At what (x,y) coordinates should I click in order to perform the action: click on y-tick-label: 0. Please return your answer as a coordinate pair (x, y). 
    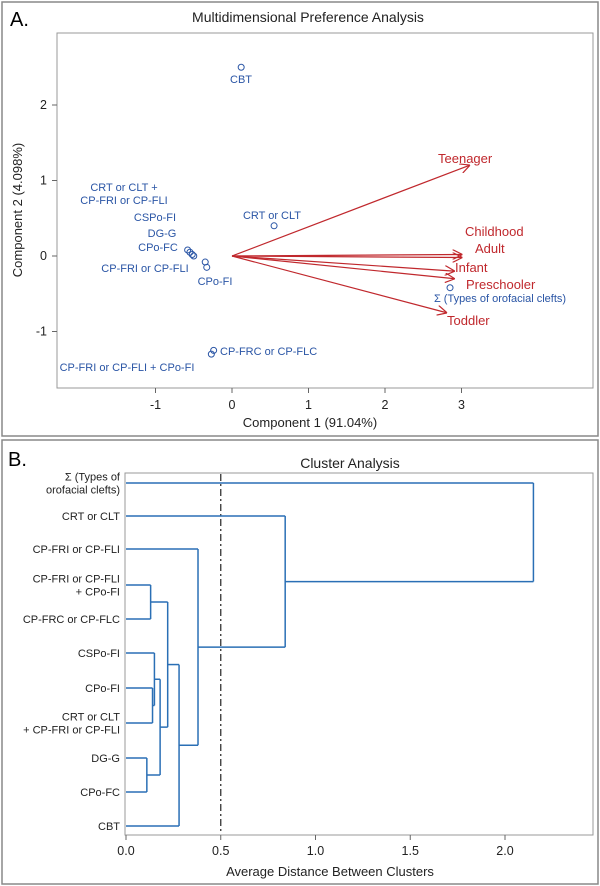
    Looking at the image, I should click on (43, 256).